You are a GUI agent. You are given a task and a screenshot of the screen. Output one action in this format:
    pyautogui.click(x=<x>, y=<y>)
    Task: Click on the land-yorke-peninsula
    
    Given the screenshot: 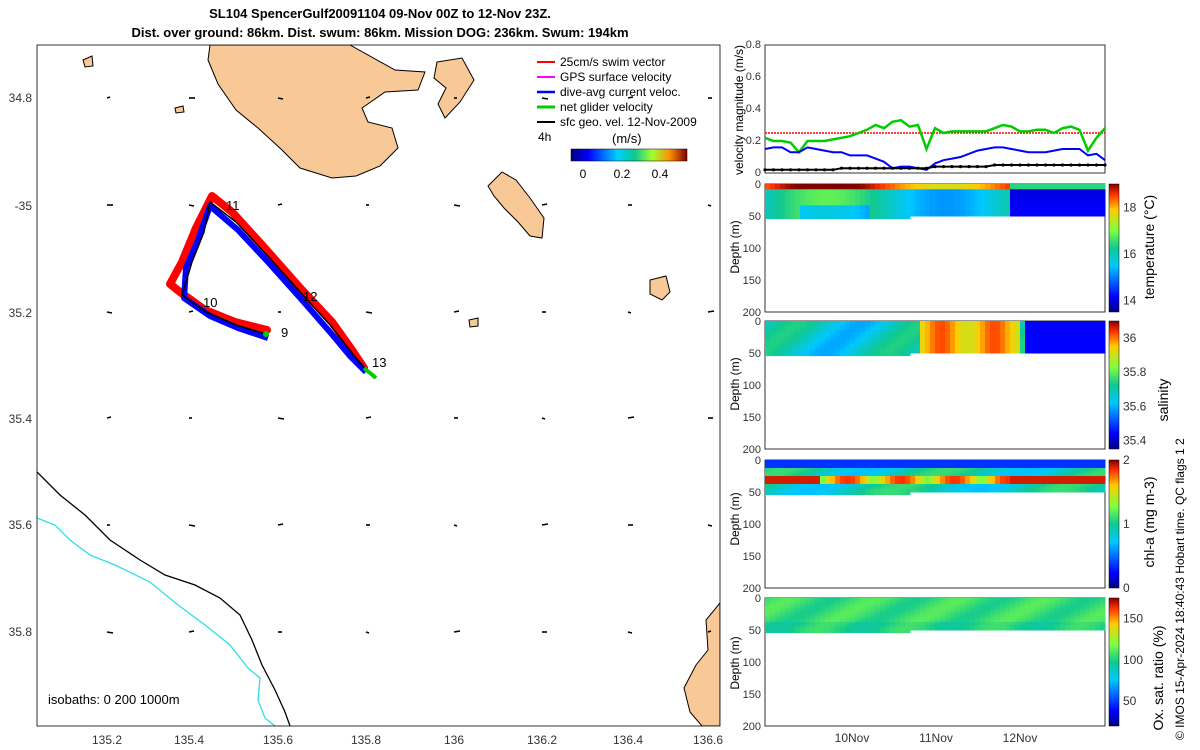 What is the action you would take?
    pyautogui.click(x=316, y=112)
    